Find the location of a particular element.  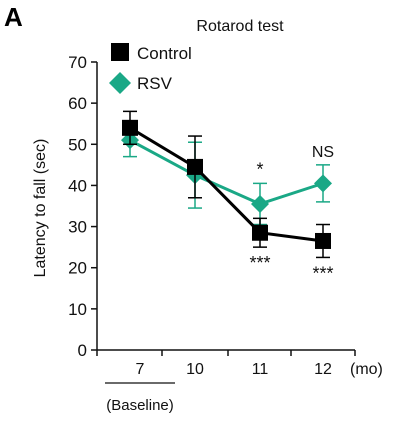

y-axis-label: Latency to fall (sec) is located at coordinates (40, 208).